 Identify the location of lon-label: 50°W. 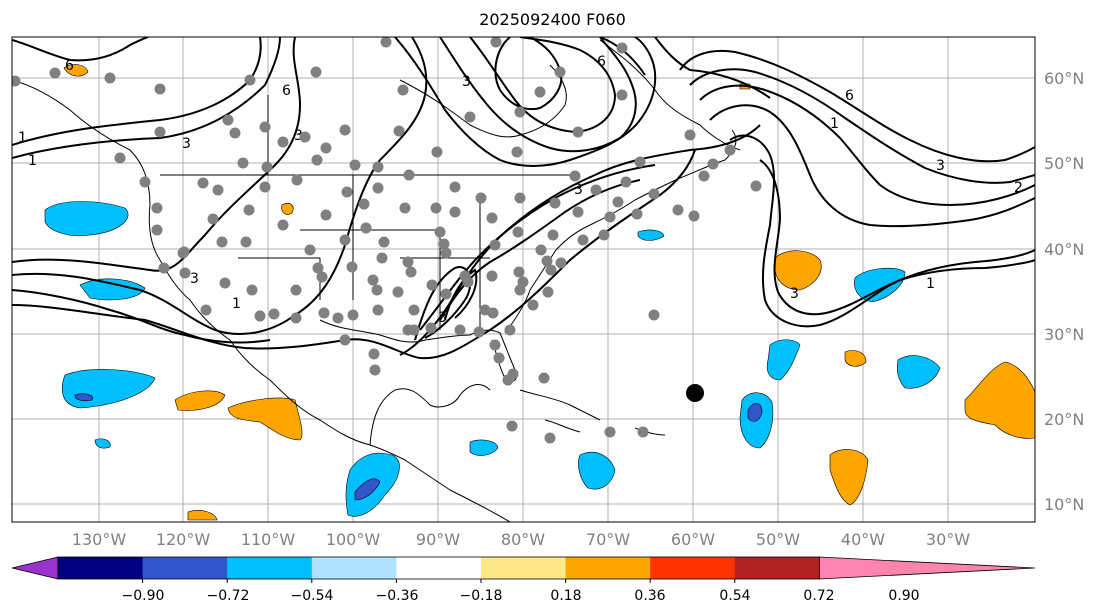
(778, 539).